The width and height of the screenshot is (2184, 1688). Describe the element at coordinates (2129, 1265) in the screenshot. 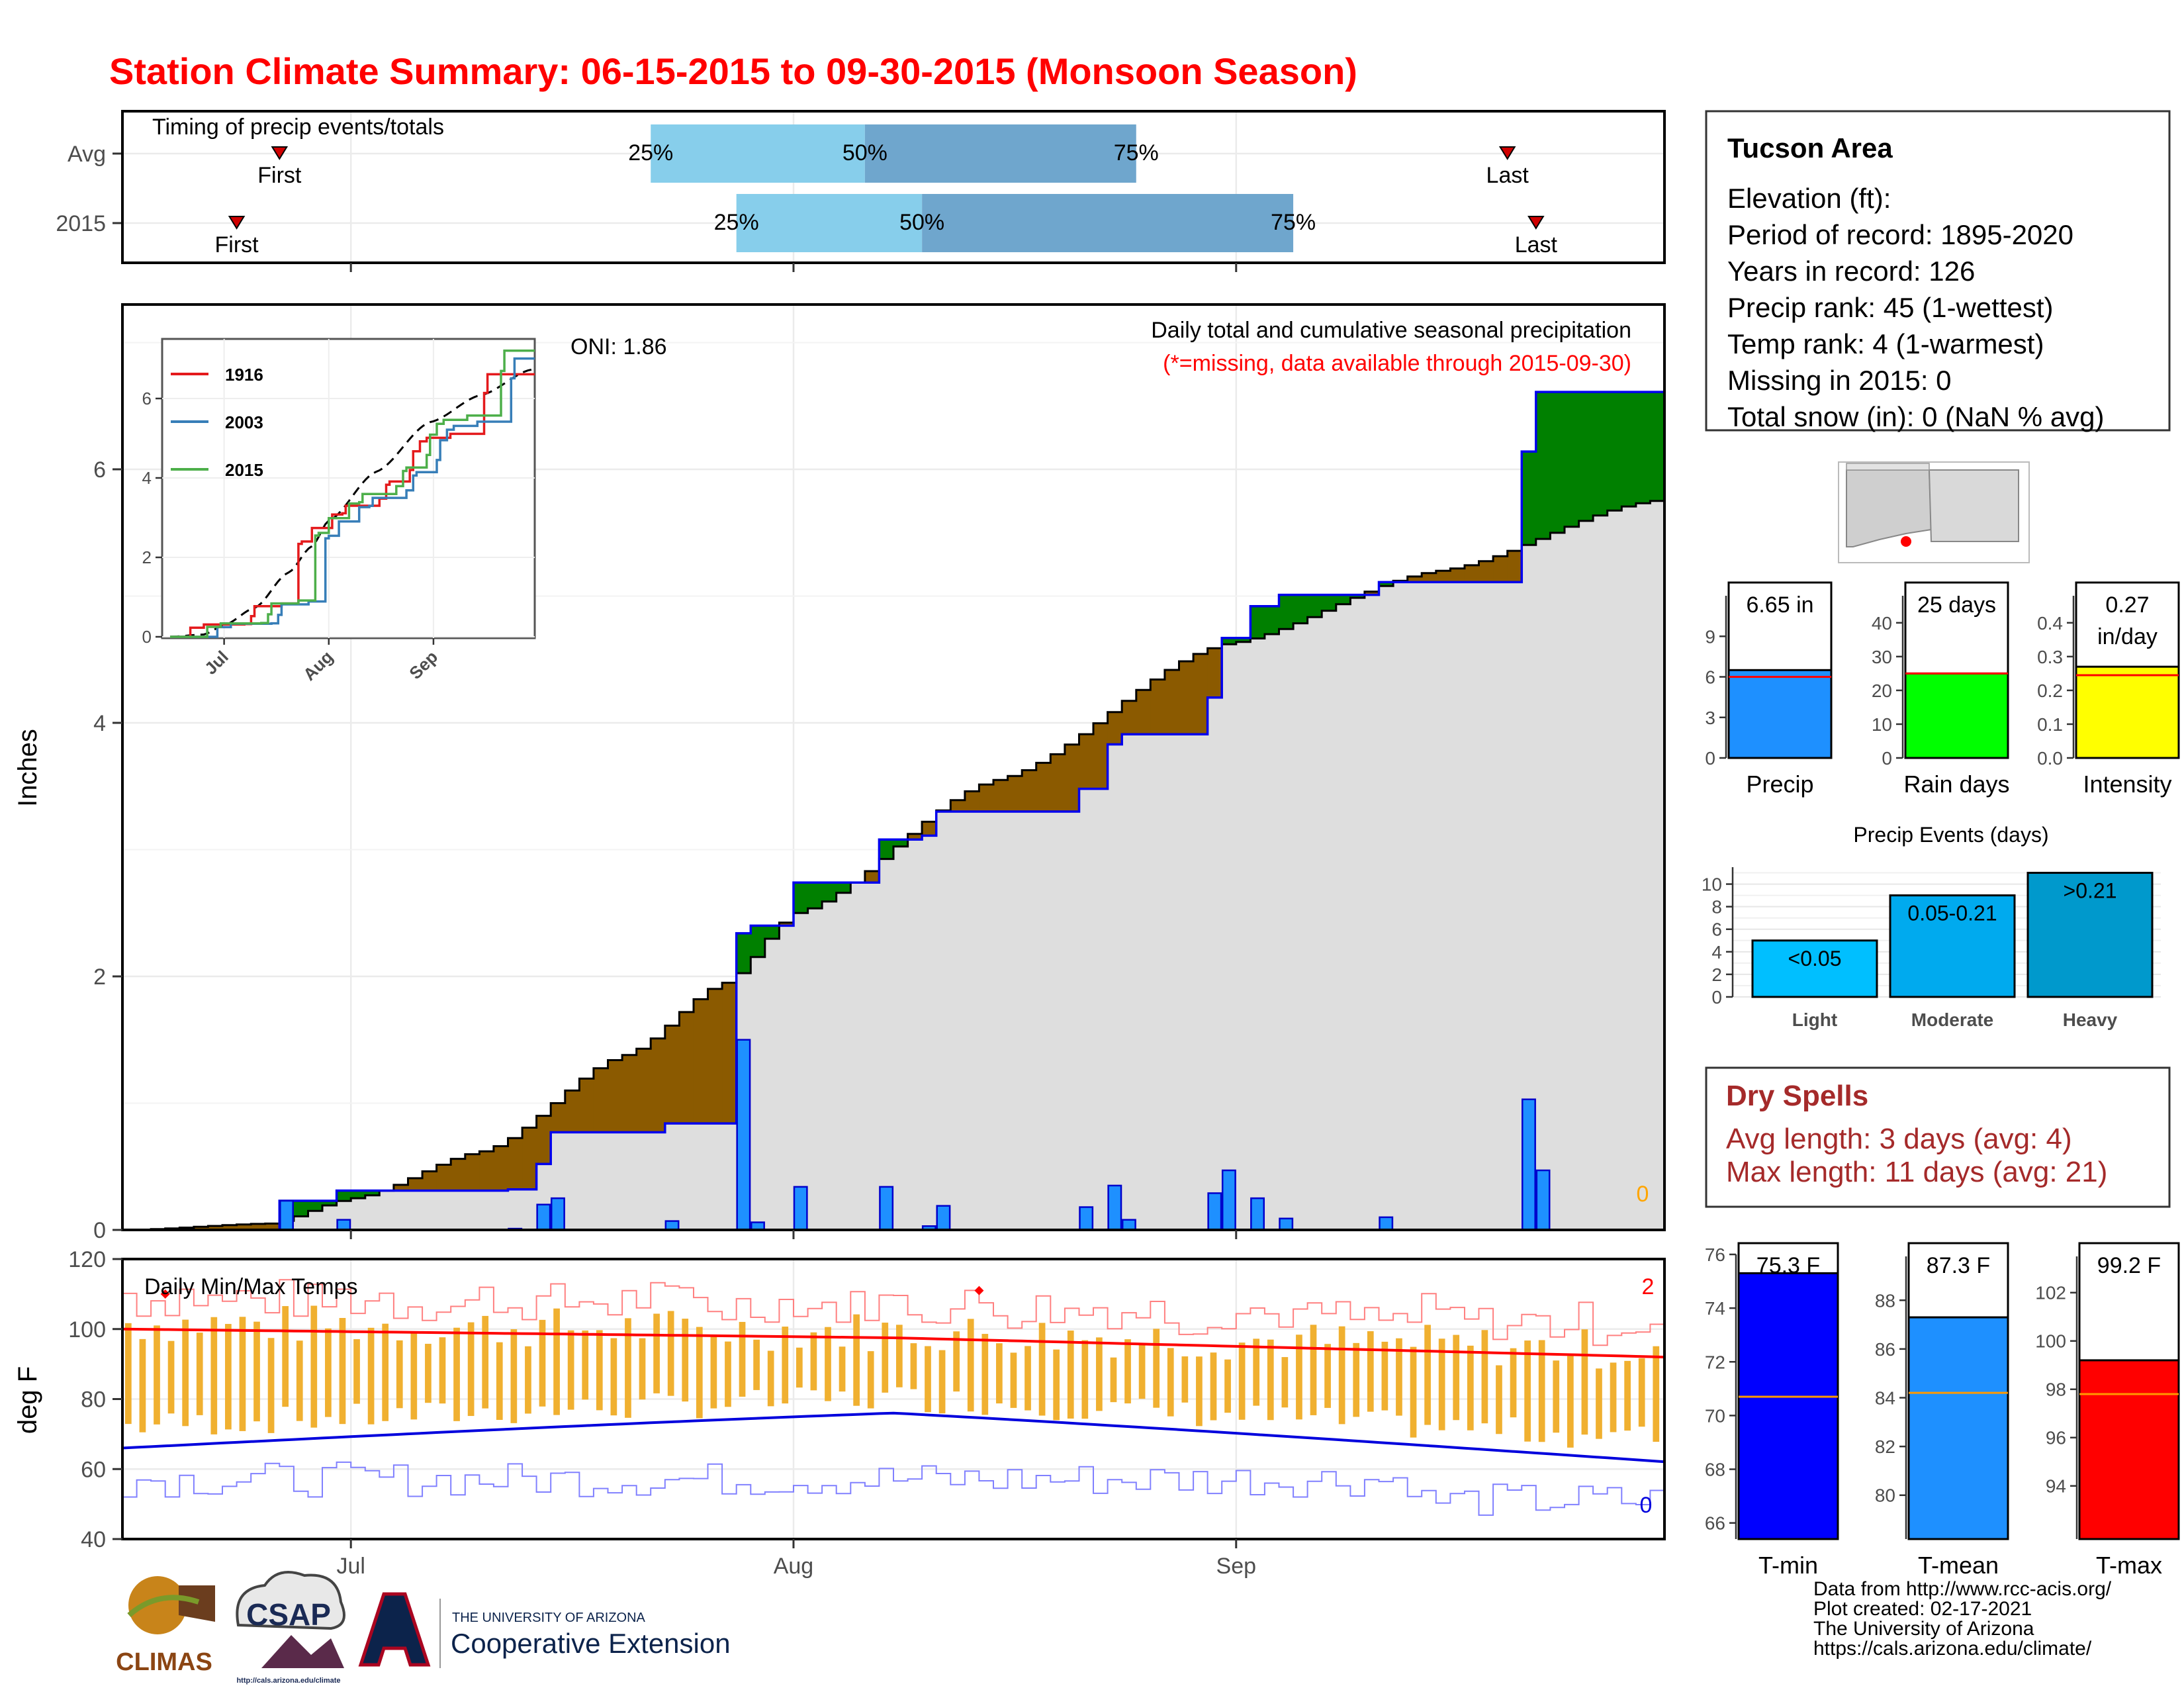

I see `temp-summary-value: 99.2 F` at that location.